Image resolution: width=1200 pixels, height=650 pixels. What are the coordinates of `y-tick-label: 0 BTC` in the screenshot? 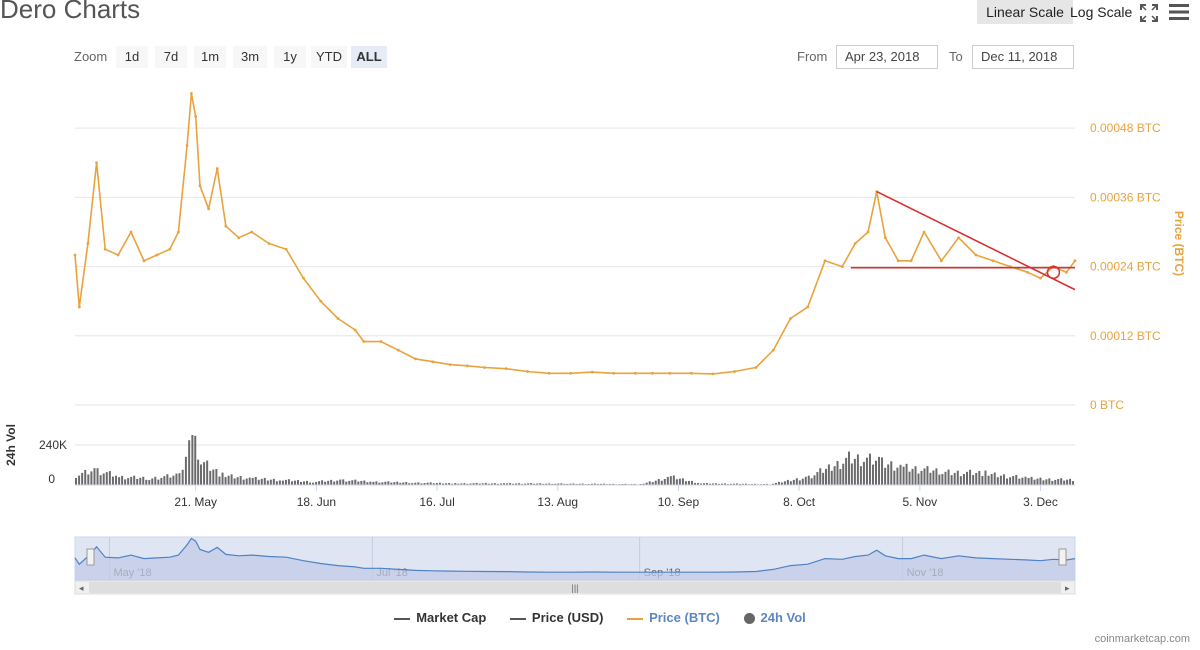 It's located at (1107, 405).